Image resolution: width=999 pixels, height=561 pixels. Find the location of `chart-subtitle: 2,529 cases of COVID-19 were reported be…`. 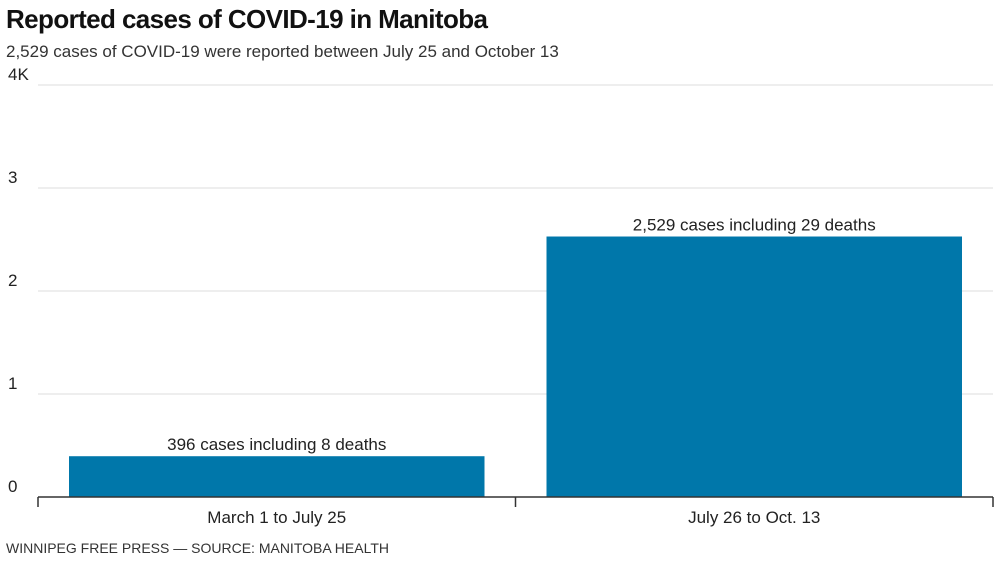

chart-subtitle: 2,529 cases of COVID-19 were reported be… is located at coordinates (282, 51).